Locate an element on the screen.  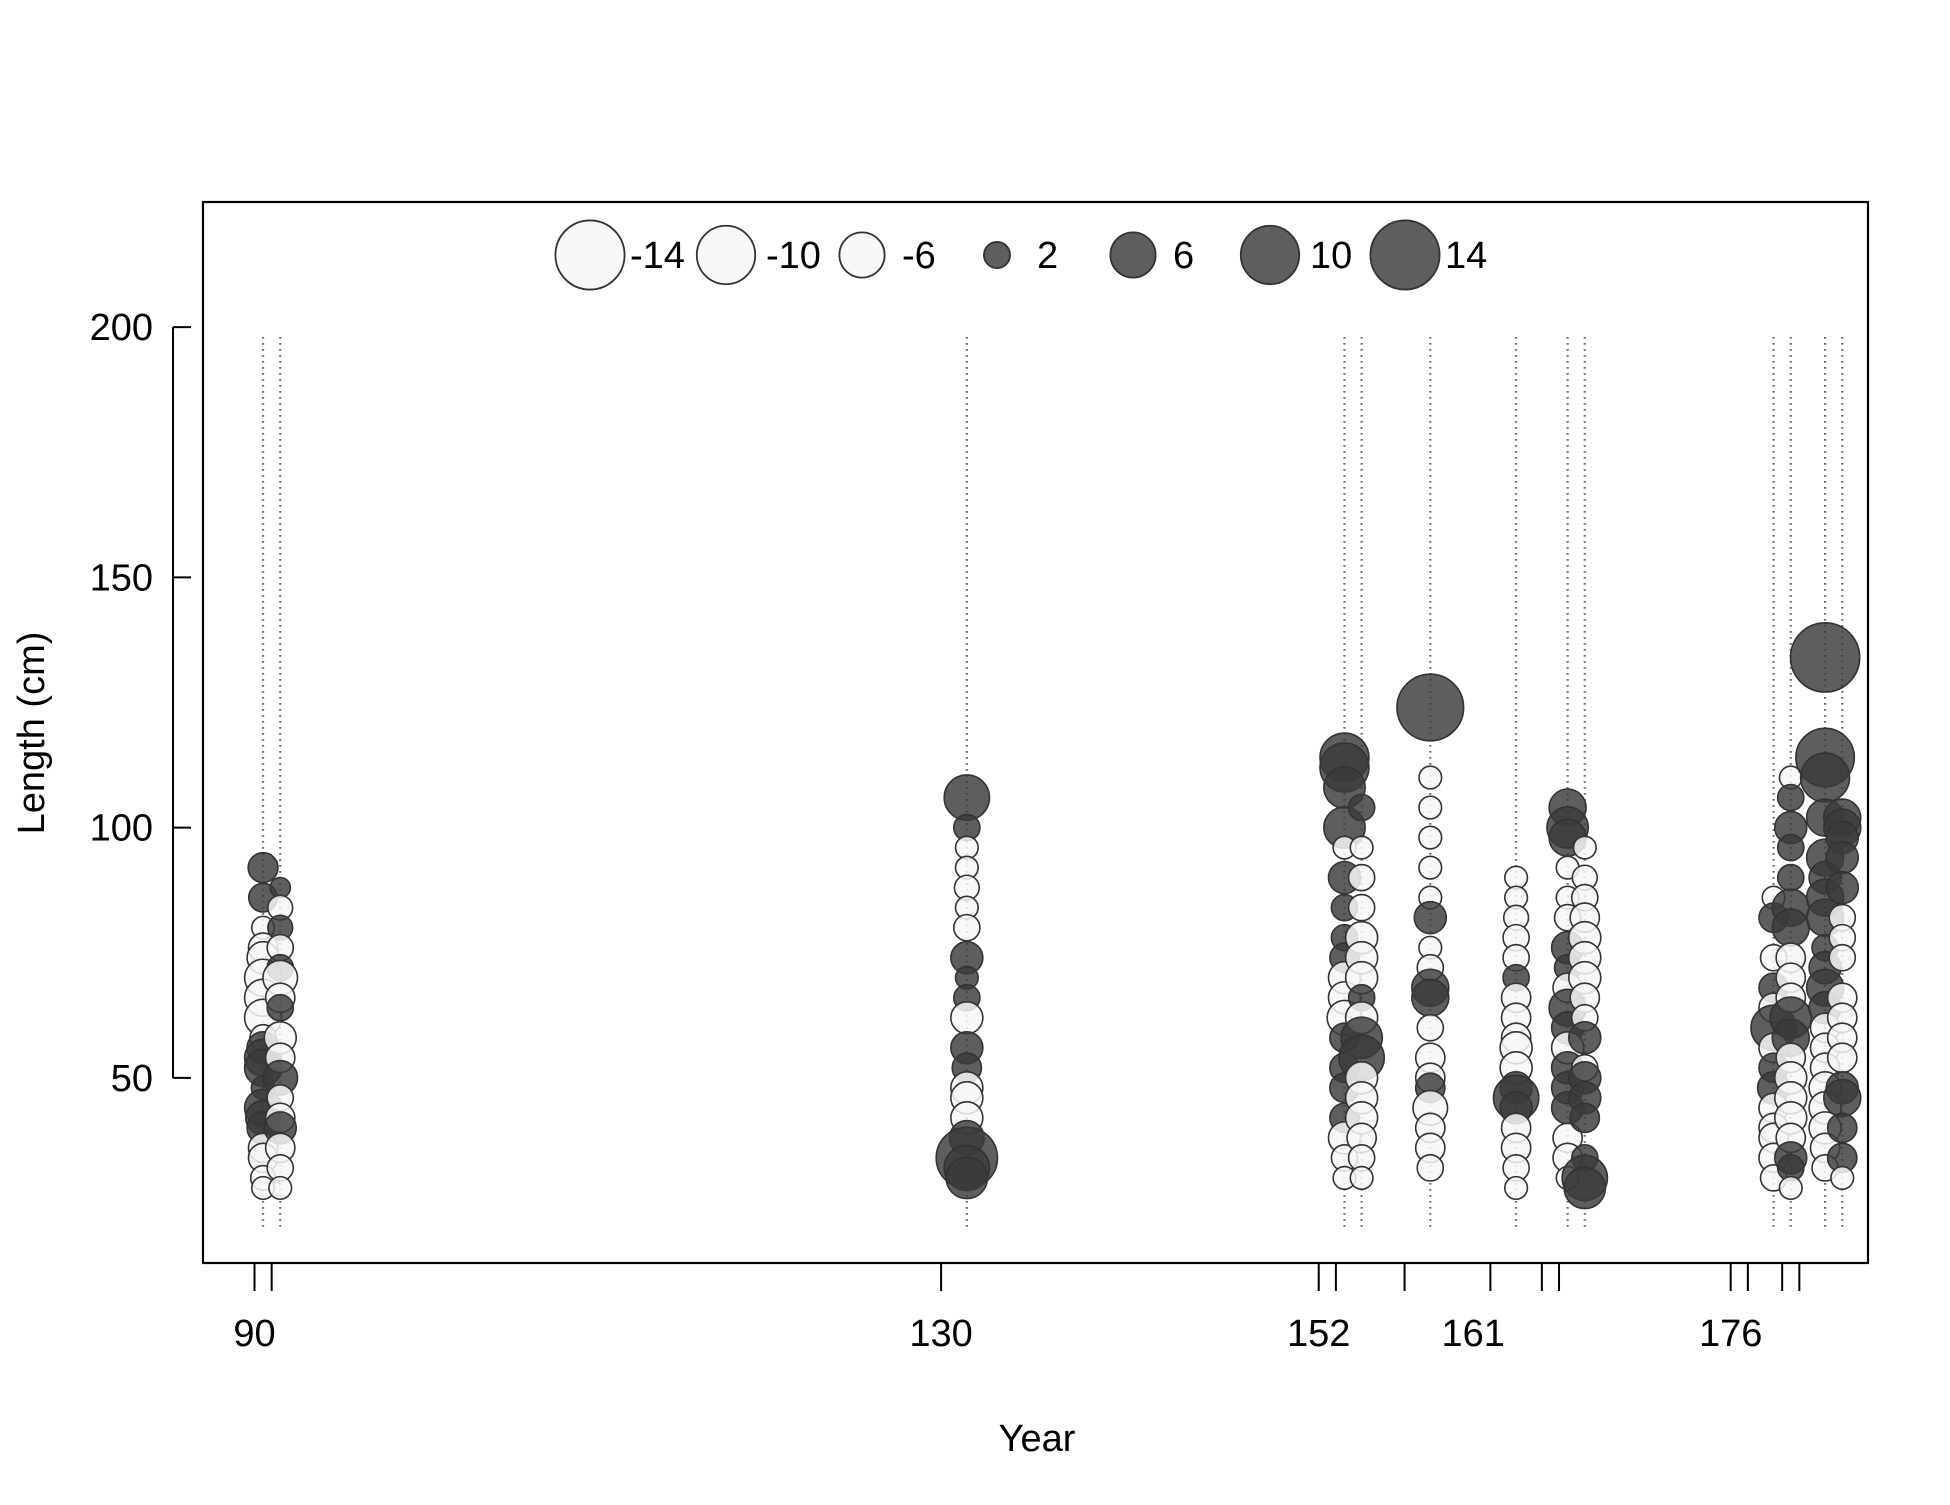
y-axis: 50 100 150 200 is located at coordinates (140, 703).